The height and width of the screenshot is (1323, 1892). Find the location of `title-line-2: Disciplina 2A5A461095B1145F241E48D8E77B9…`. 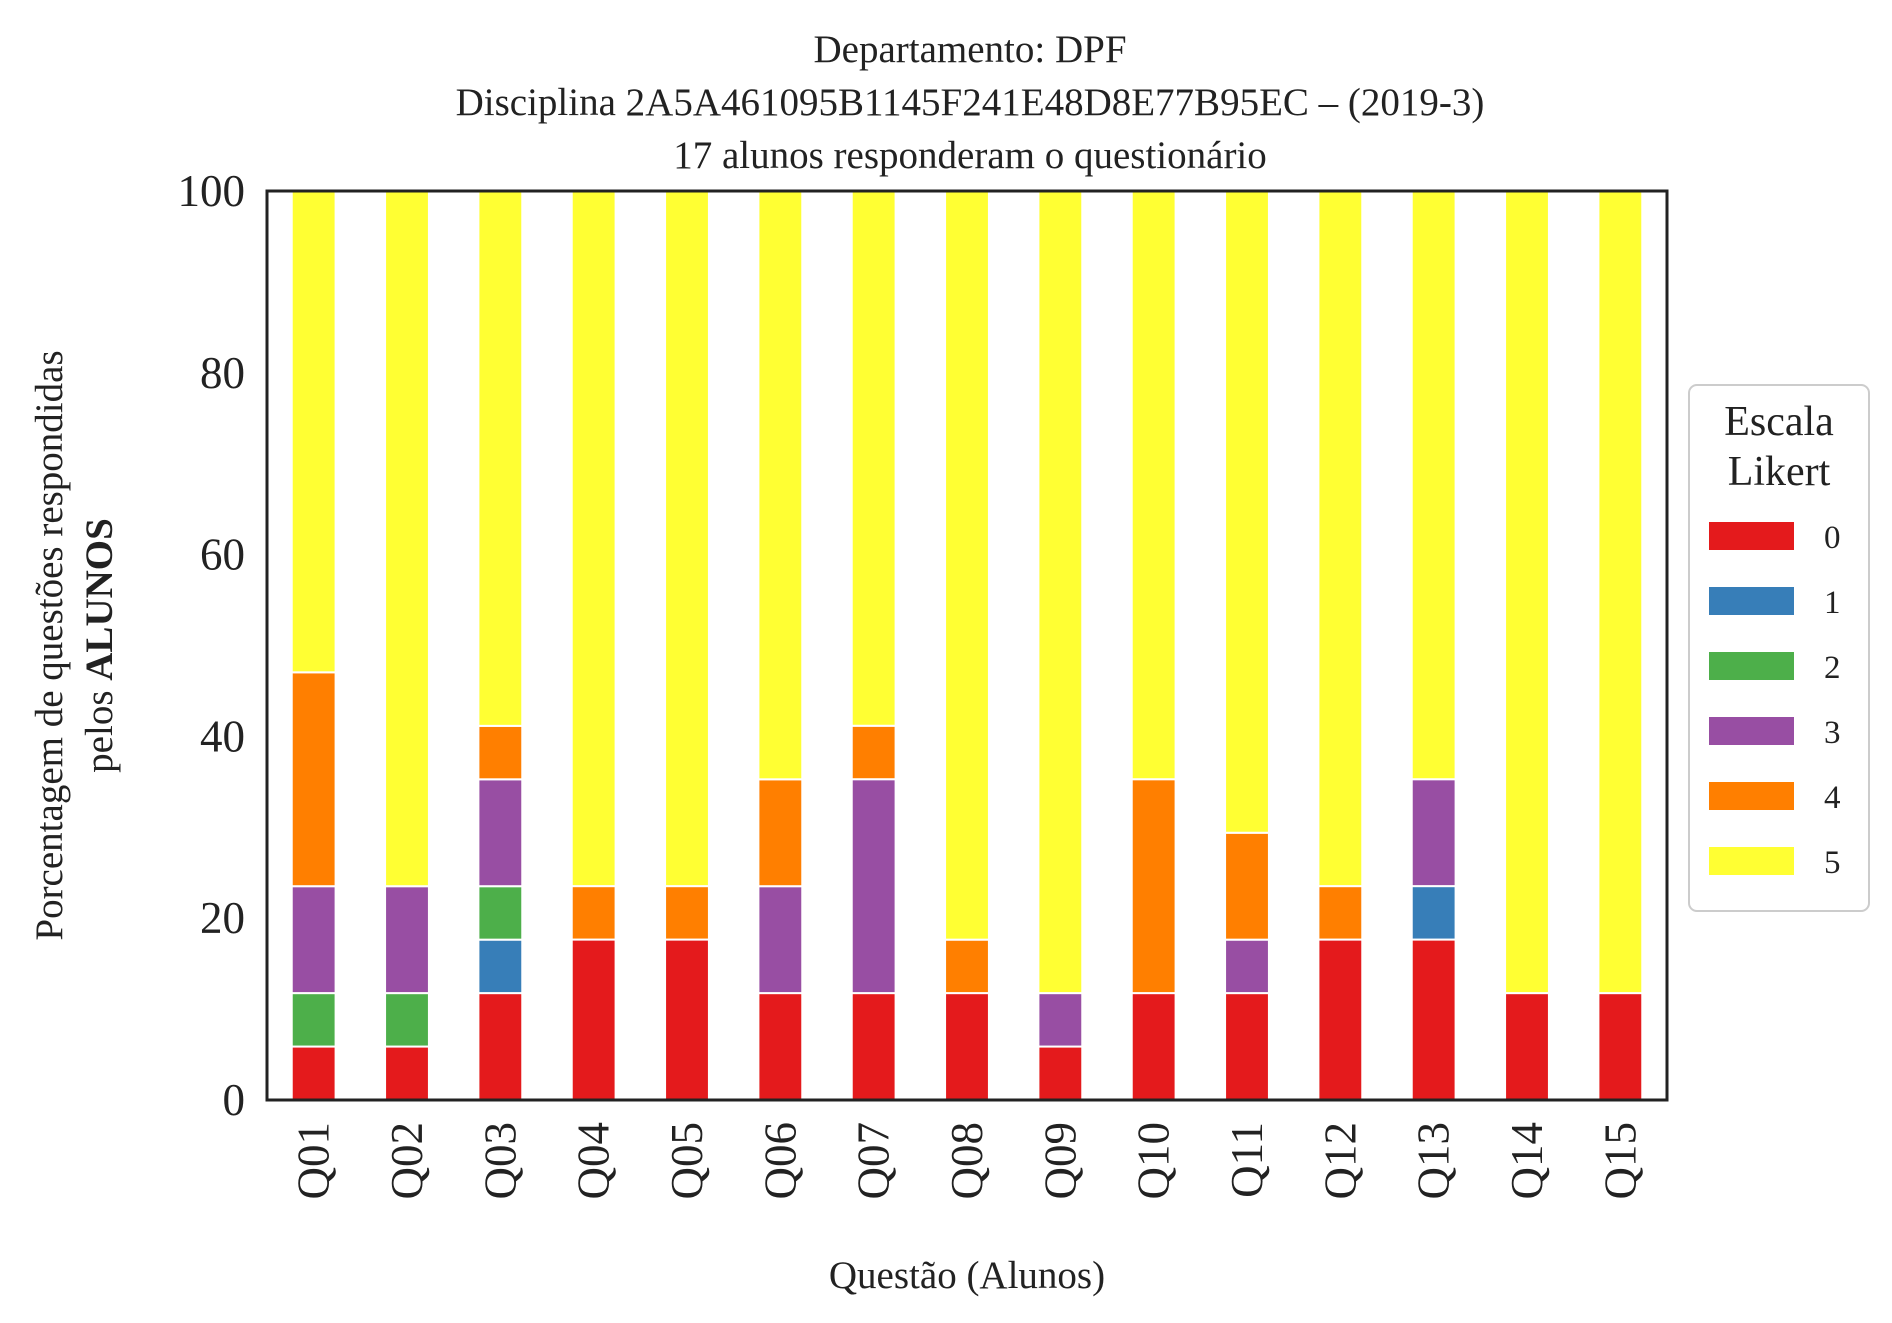

title-line-2: Disciplina 2A5A461095B1145F241E48D8E77B9… is located at coordinates (970, 102).